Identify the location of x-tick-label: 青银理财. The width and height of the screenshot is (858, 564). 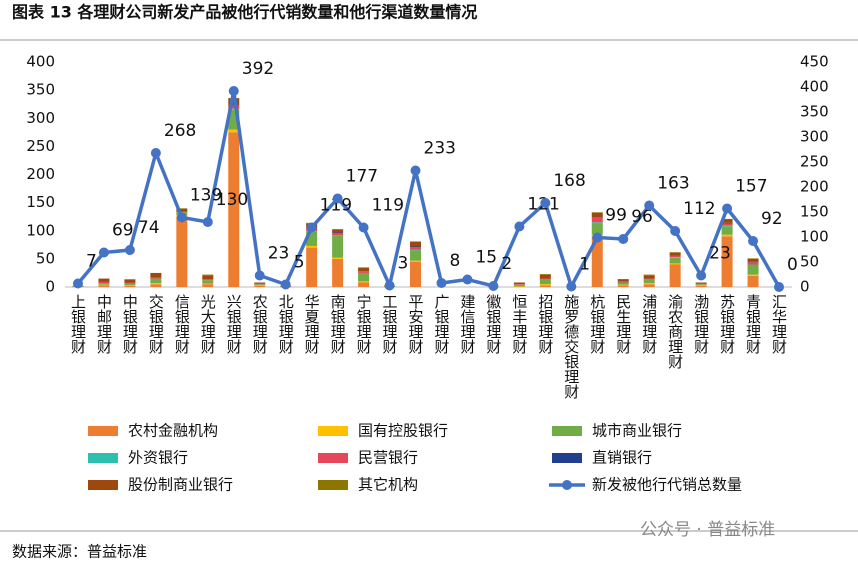
(753, 324).